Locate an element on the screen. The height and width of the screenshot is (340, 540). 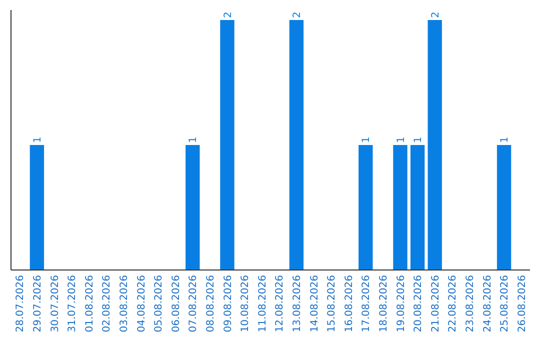
x-tick-label: 25.08.2026 is located at coordinates (505, 303).